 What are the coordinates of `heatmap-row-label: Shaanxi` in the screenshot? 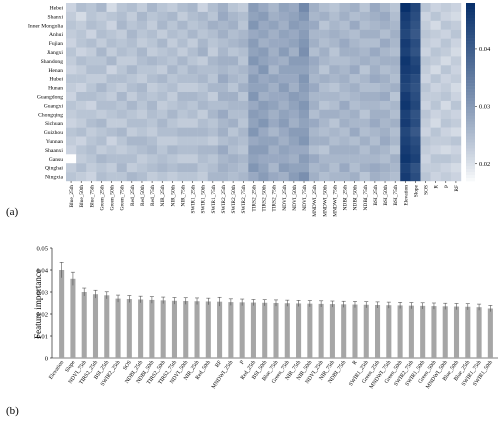 It's located at (54, 151).